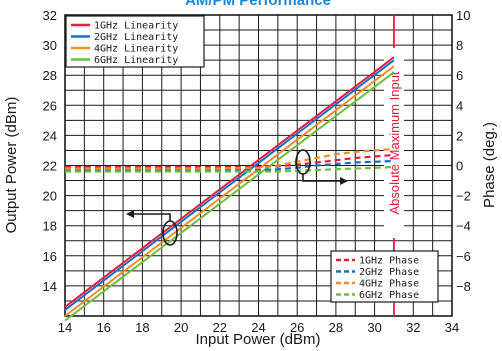 This screenshot has height=351, width=502. I want to click on x-tick-label: 32, so click(413, 327).